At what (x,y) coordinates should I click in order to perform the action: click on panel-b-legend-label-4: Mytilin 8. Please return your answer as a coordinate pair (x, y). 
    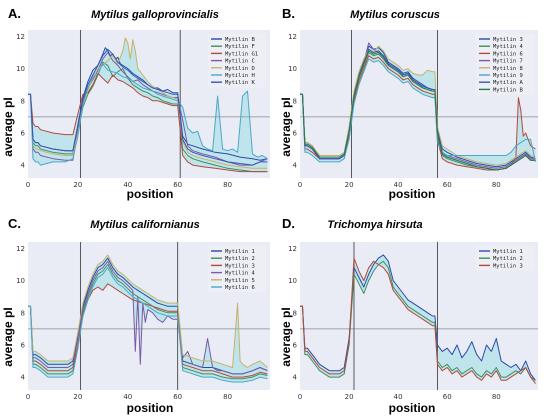
    Looking at the image, I should click on (508, 69).